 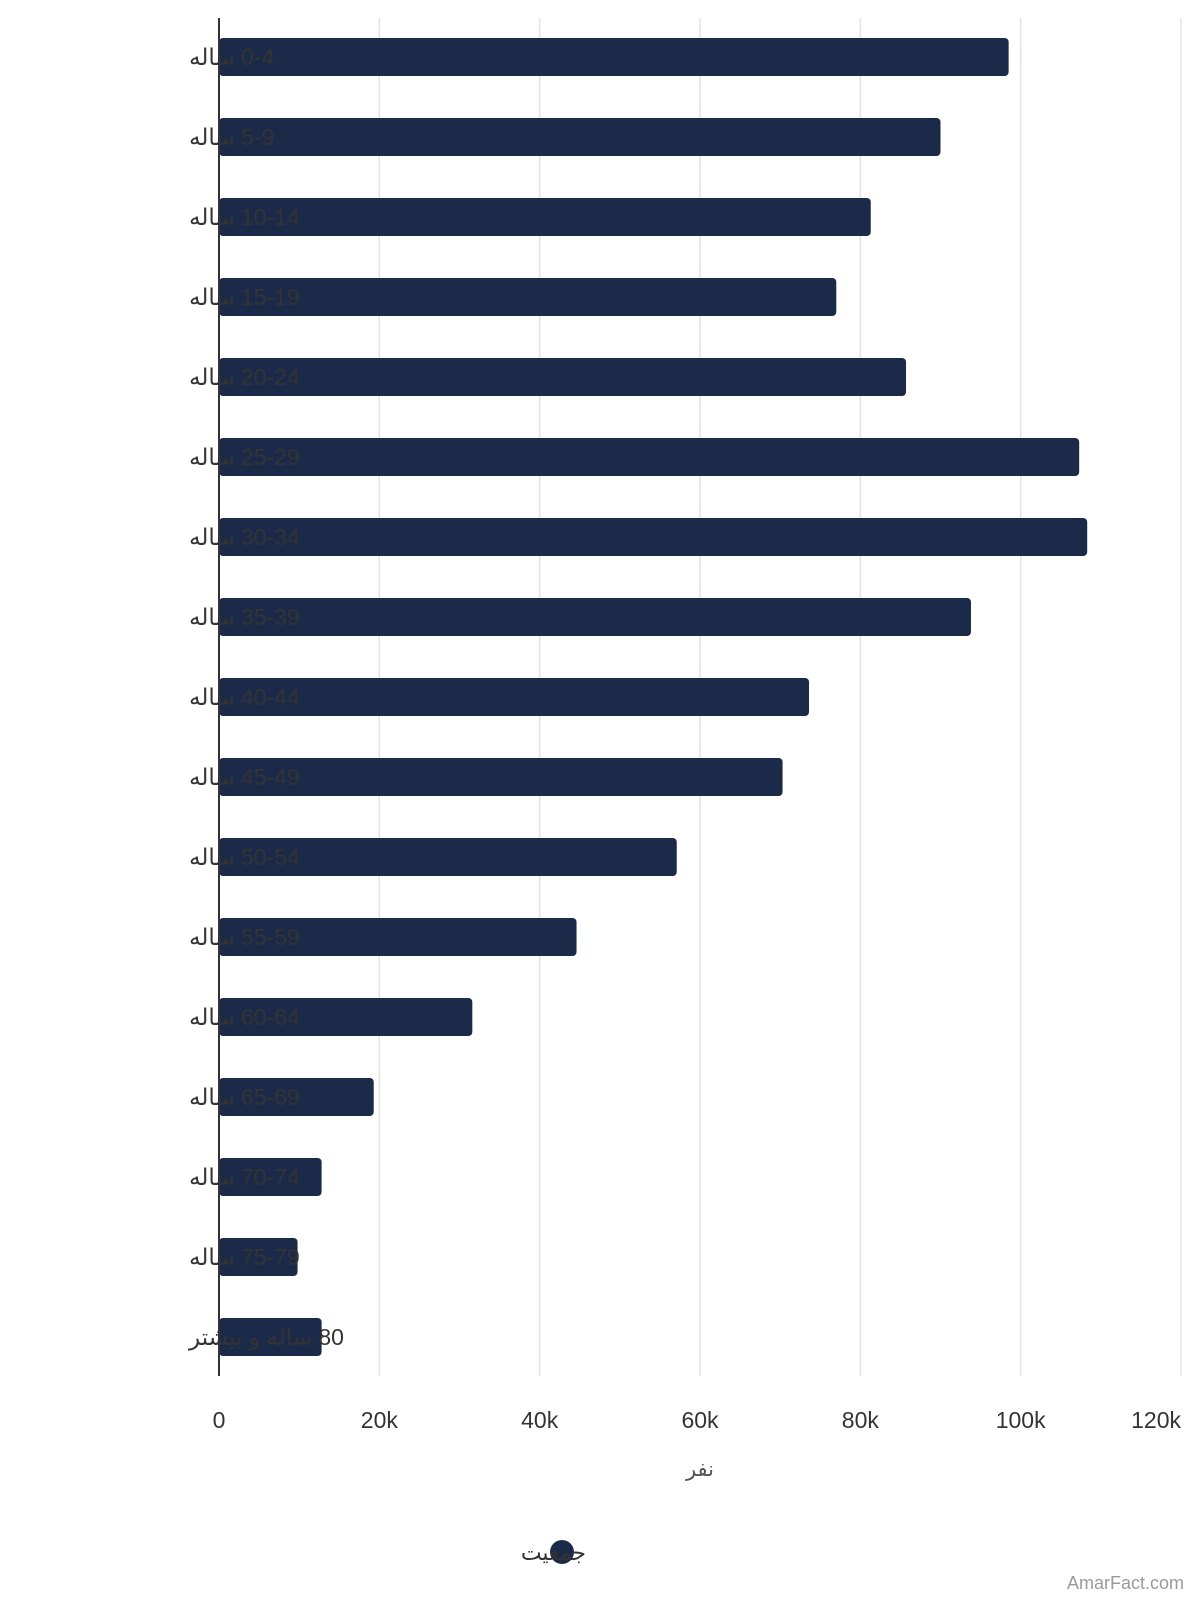 What do you see at coordinates (699, 1469) in the screenshot?
I see `x-axis-title: نفر` at bounding box center [699, 1469].